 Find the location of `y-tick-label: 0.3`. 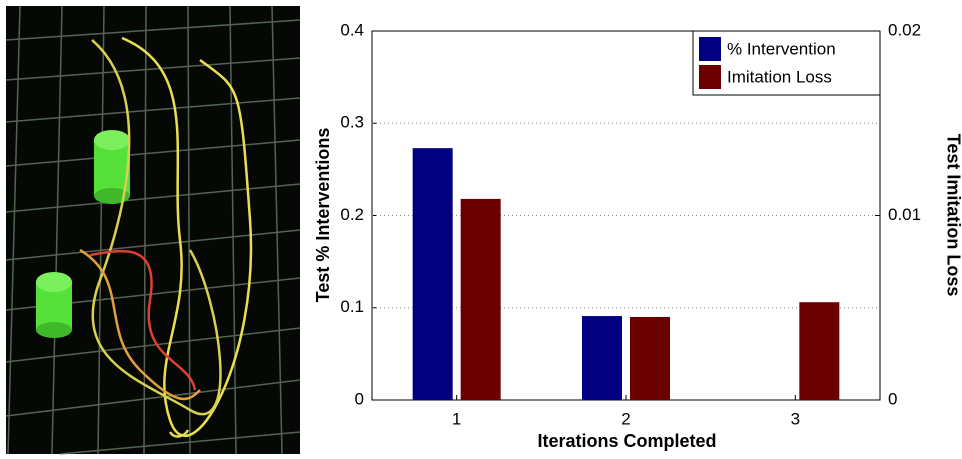

y-tick-label: 0.3 is located at coordinates (352, 122).